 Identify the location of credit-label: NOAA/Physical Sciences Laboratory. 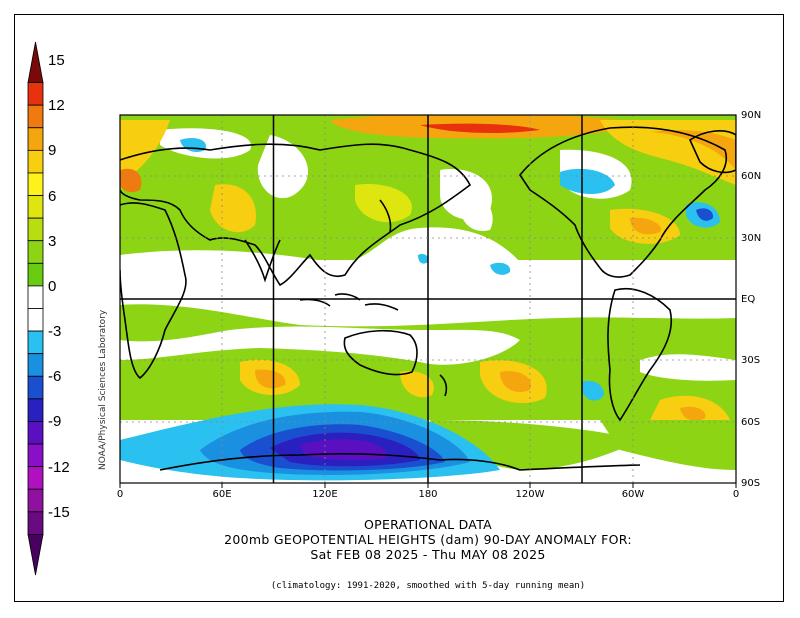
(103, 389).